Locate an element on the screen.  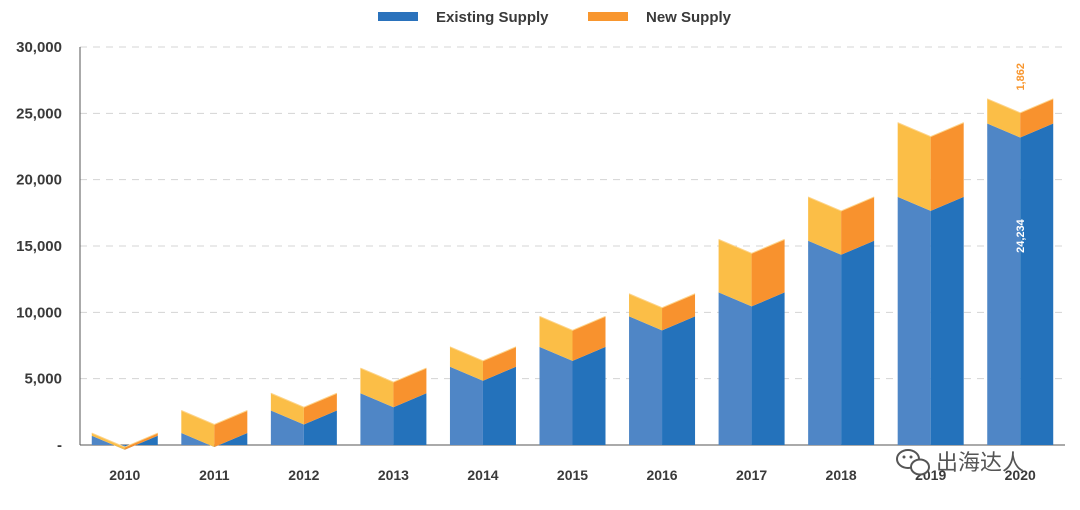
data-label-new-supply: 1,862 is located at coordinates (1021, 77).